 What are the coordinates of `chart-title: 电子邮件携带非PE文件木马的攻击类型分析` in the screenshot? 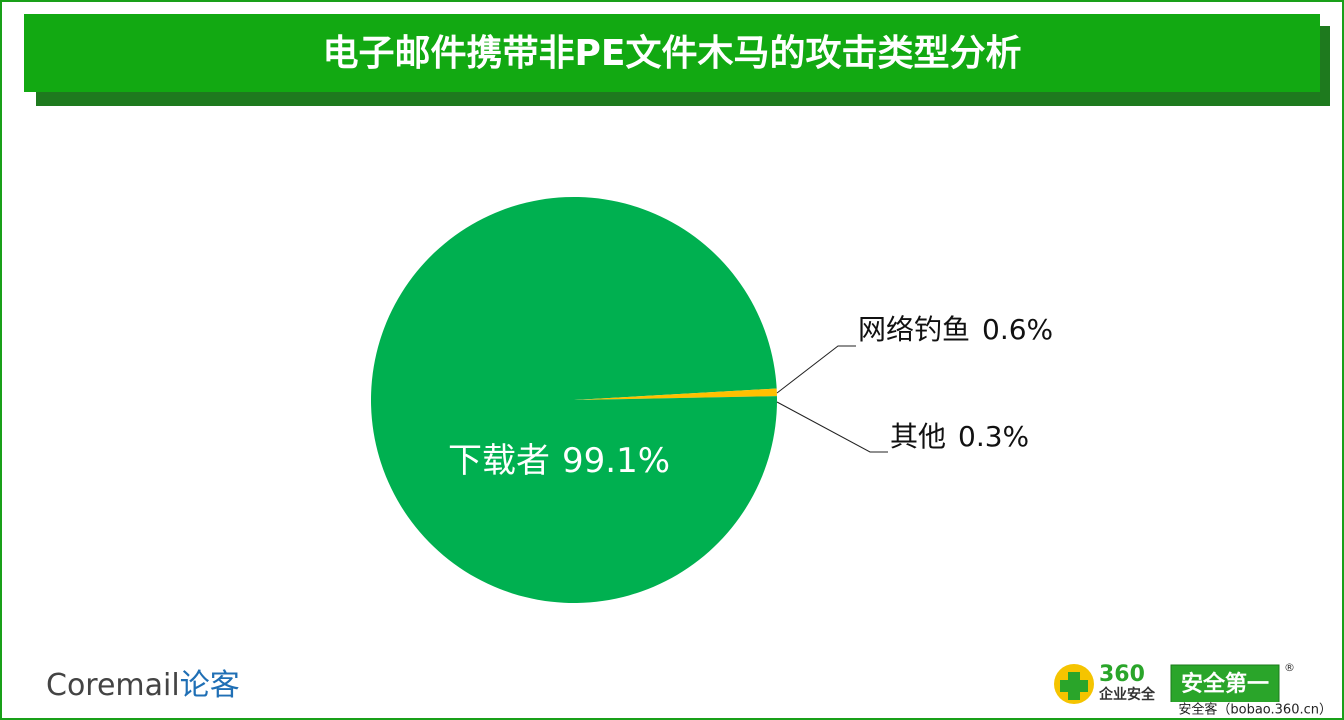 It's located at (672, 53).